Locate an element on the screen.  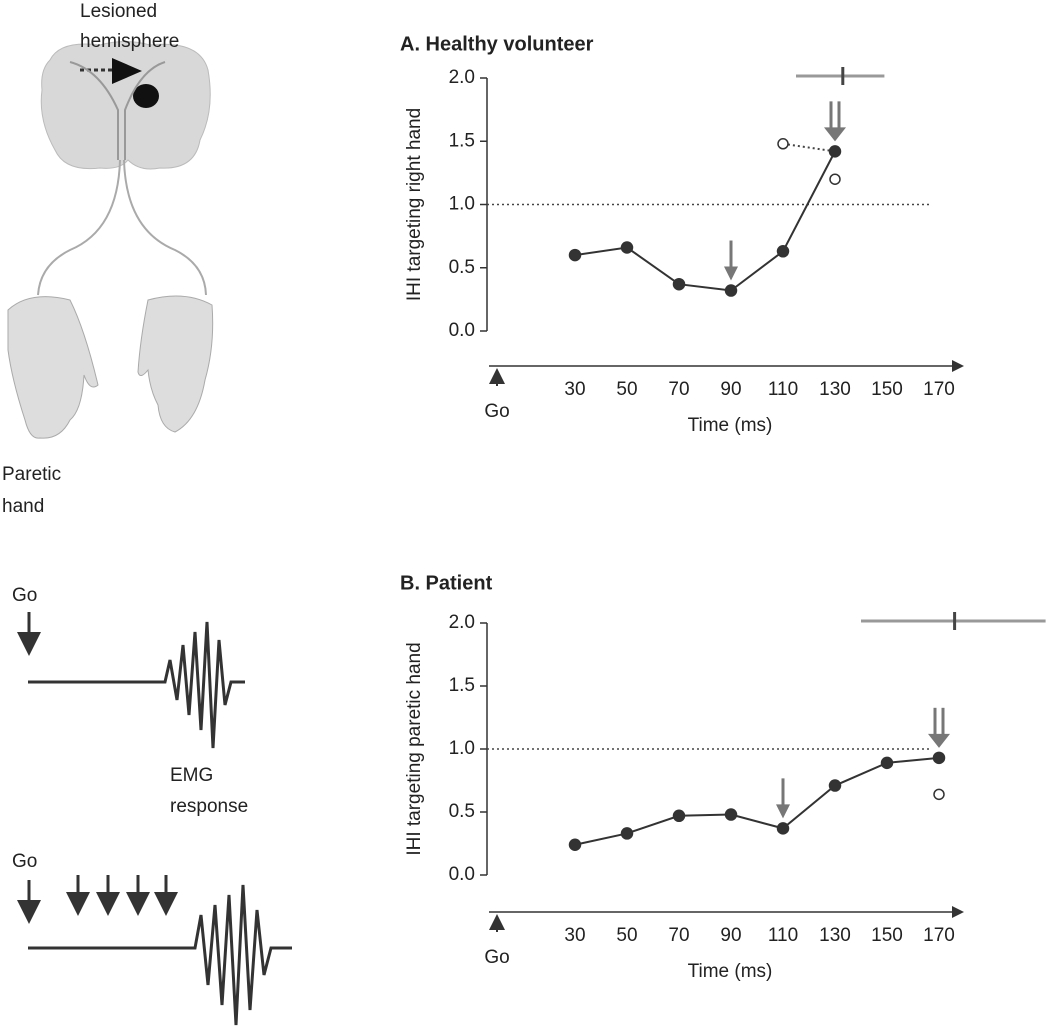
emg-label: EMG is located at coordinates (191, 775).